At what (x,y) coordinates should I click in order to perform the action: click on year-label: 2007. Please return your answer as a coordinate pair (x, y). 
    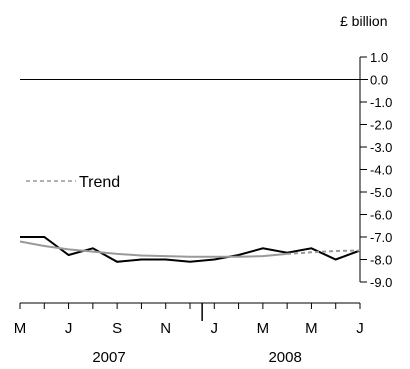
    Looking at the image, I should click on (108, 357).